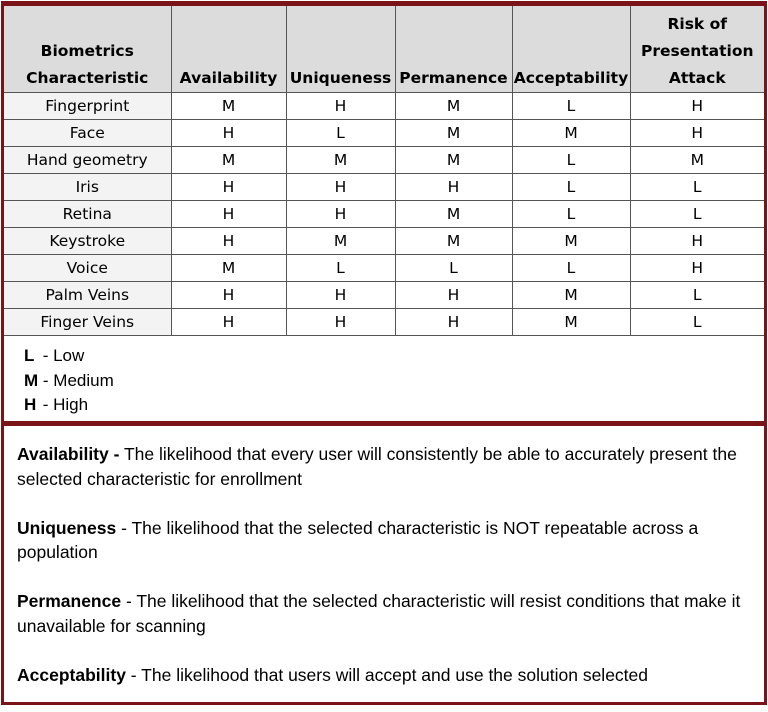 The image size is (768, 712). I want to click on legend: L - Low M - Medium H - High, so click(69, 381).